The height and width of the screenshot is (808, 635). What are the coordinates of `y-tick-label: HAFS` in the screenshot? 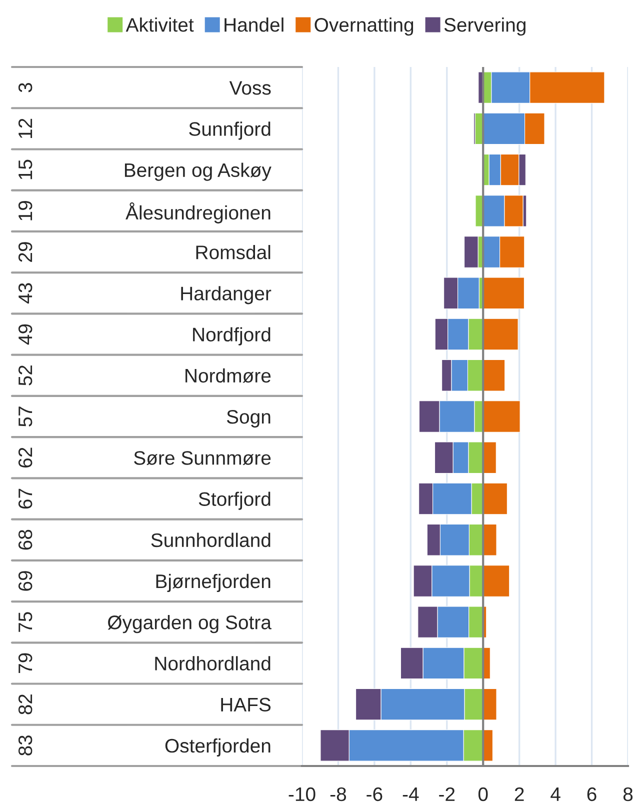 It's located at (246, 705).